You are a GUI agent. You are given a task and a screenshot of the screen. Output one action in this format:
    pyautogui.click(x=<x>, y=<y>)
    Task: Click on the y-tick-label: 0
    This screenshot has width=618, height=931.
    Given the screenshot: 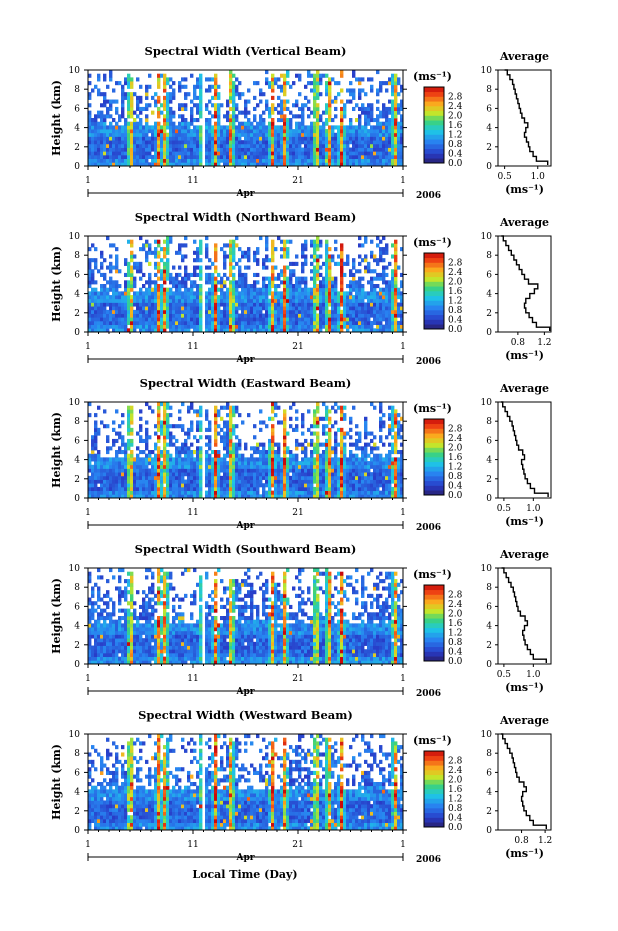 What is the action you would take?
    pyautogui.click(x=77, y=167)
    